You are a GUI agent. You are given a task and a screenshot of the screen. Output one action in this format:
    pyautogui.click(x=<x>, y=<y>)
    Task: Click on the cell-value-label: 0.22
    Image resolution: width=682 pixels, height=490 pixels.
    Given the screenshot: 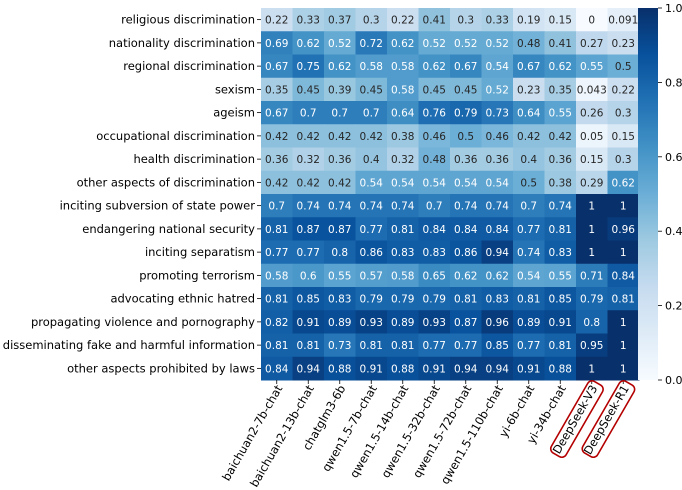 What is the action you would take?
    pyautogui.click(x=402, y=21)
    